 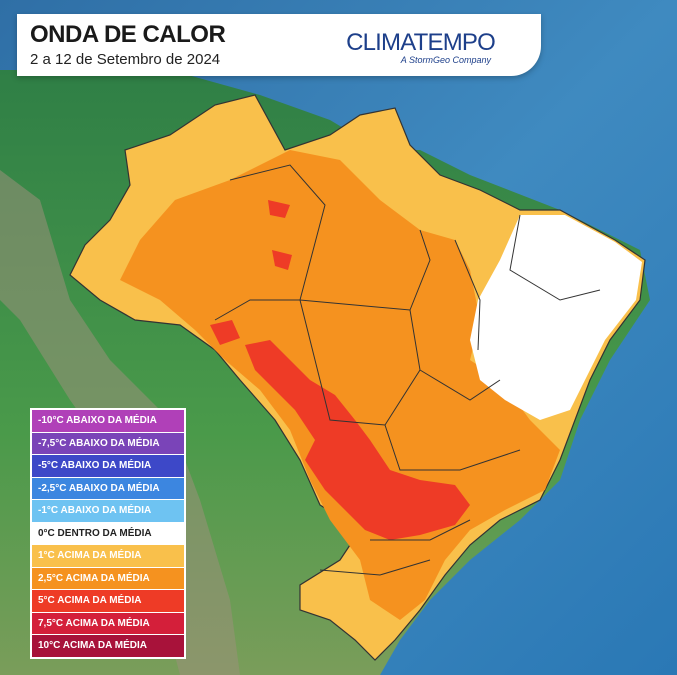 I want to click on legend-item: 2,5°C ACIMA DA MÉDIA, so click(x=108, y=578).